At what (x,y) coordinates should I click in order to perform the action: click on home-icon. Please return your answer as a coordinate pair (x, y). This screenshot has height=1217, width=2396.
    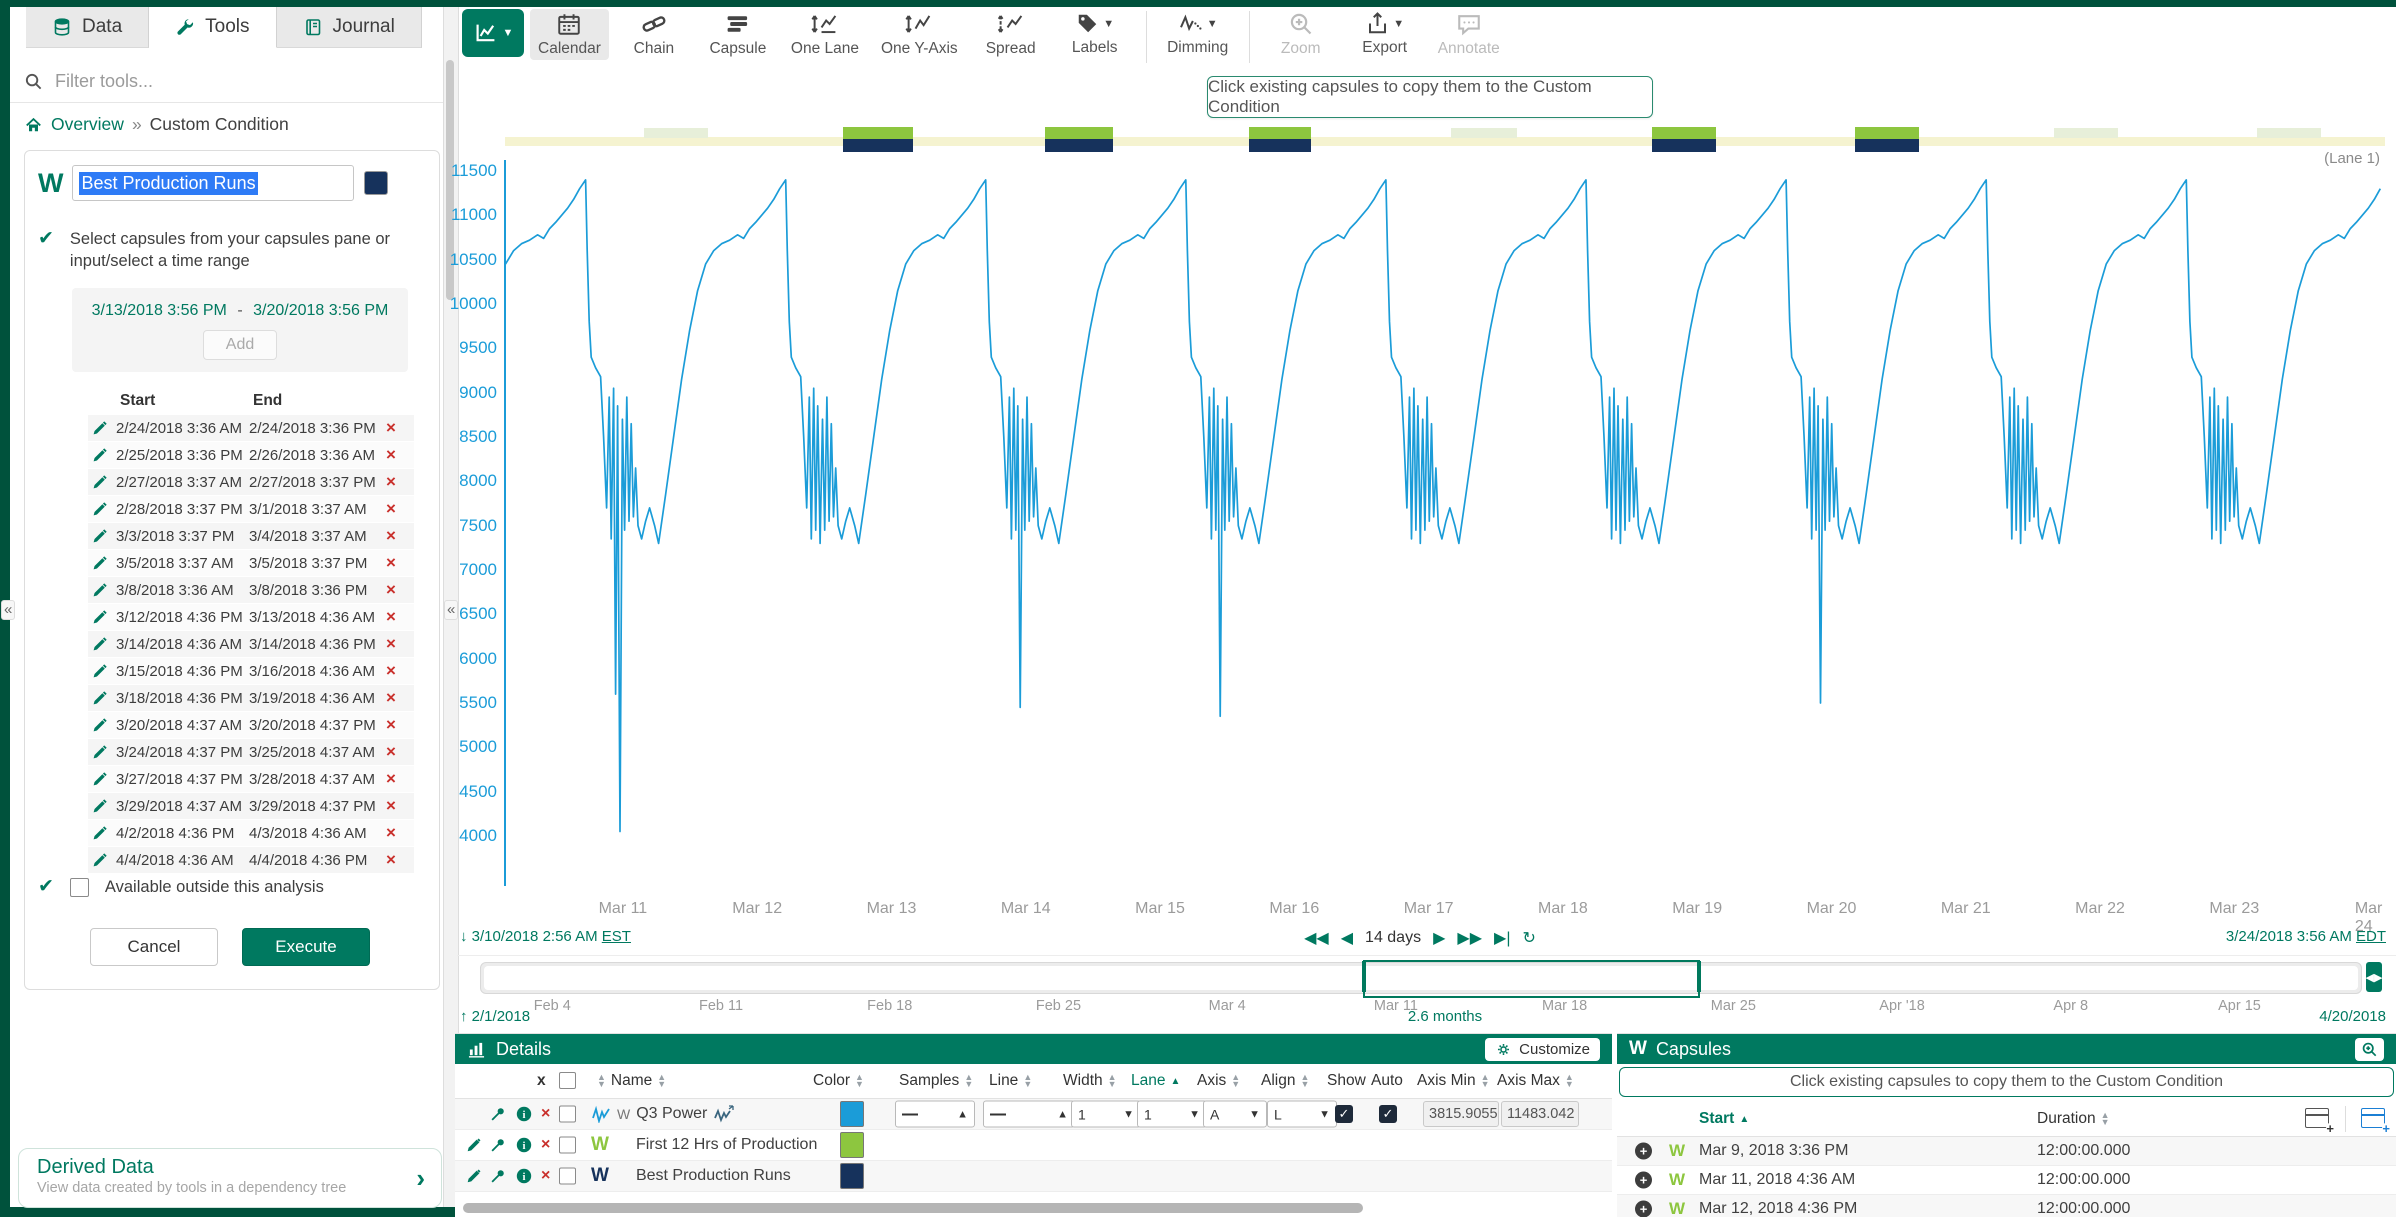
    Looking at the image, I should click on (33, 125).